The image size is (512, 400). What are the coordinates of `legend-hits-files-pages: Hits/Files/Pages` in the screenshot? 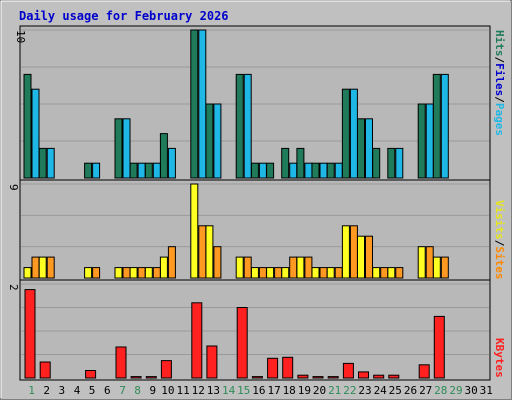 It's located at (499, 83).